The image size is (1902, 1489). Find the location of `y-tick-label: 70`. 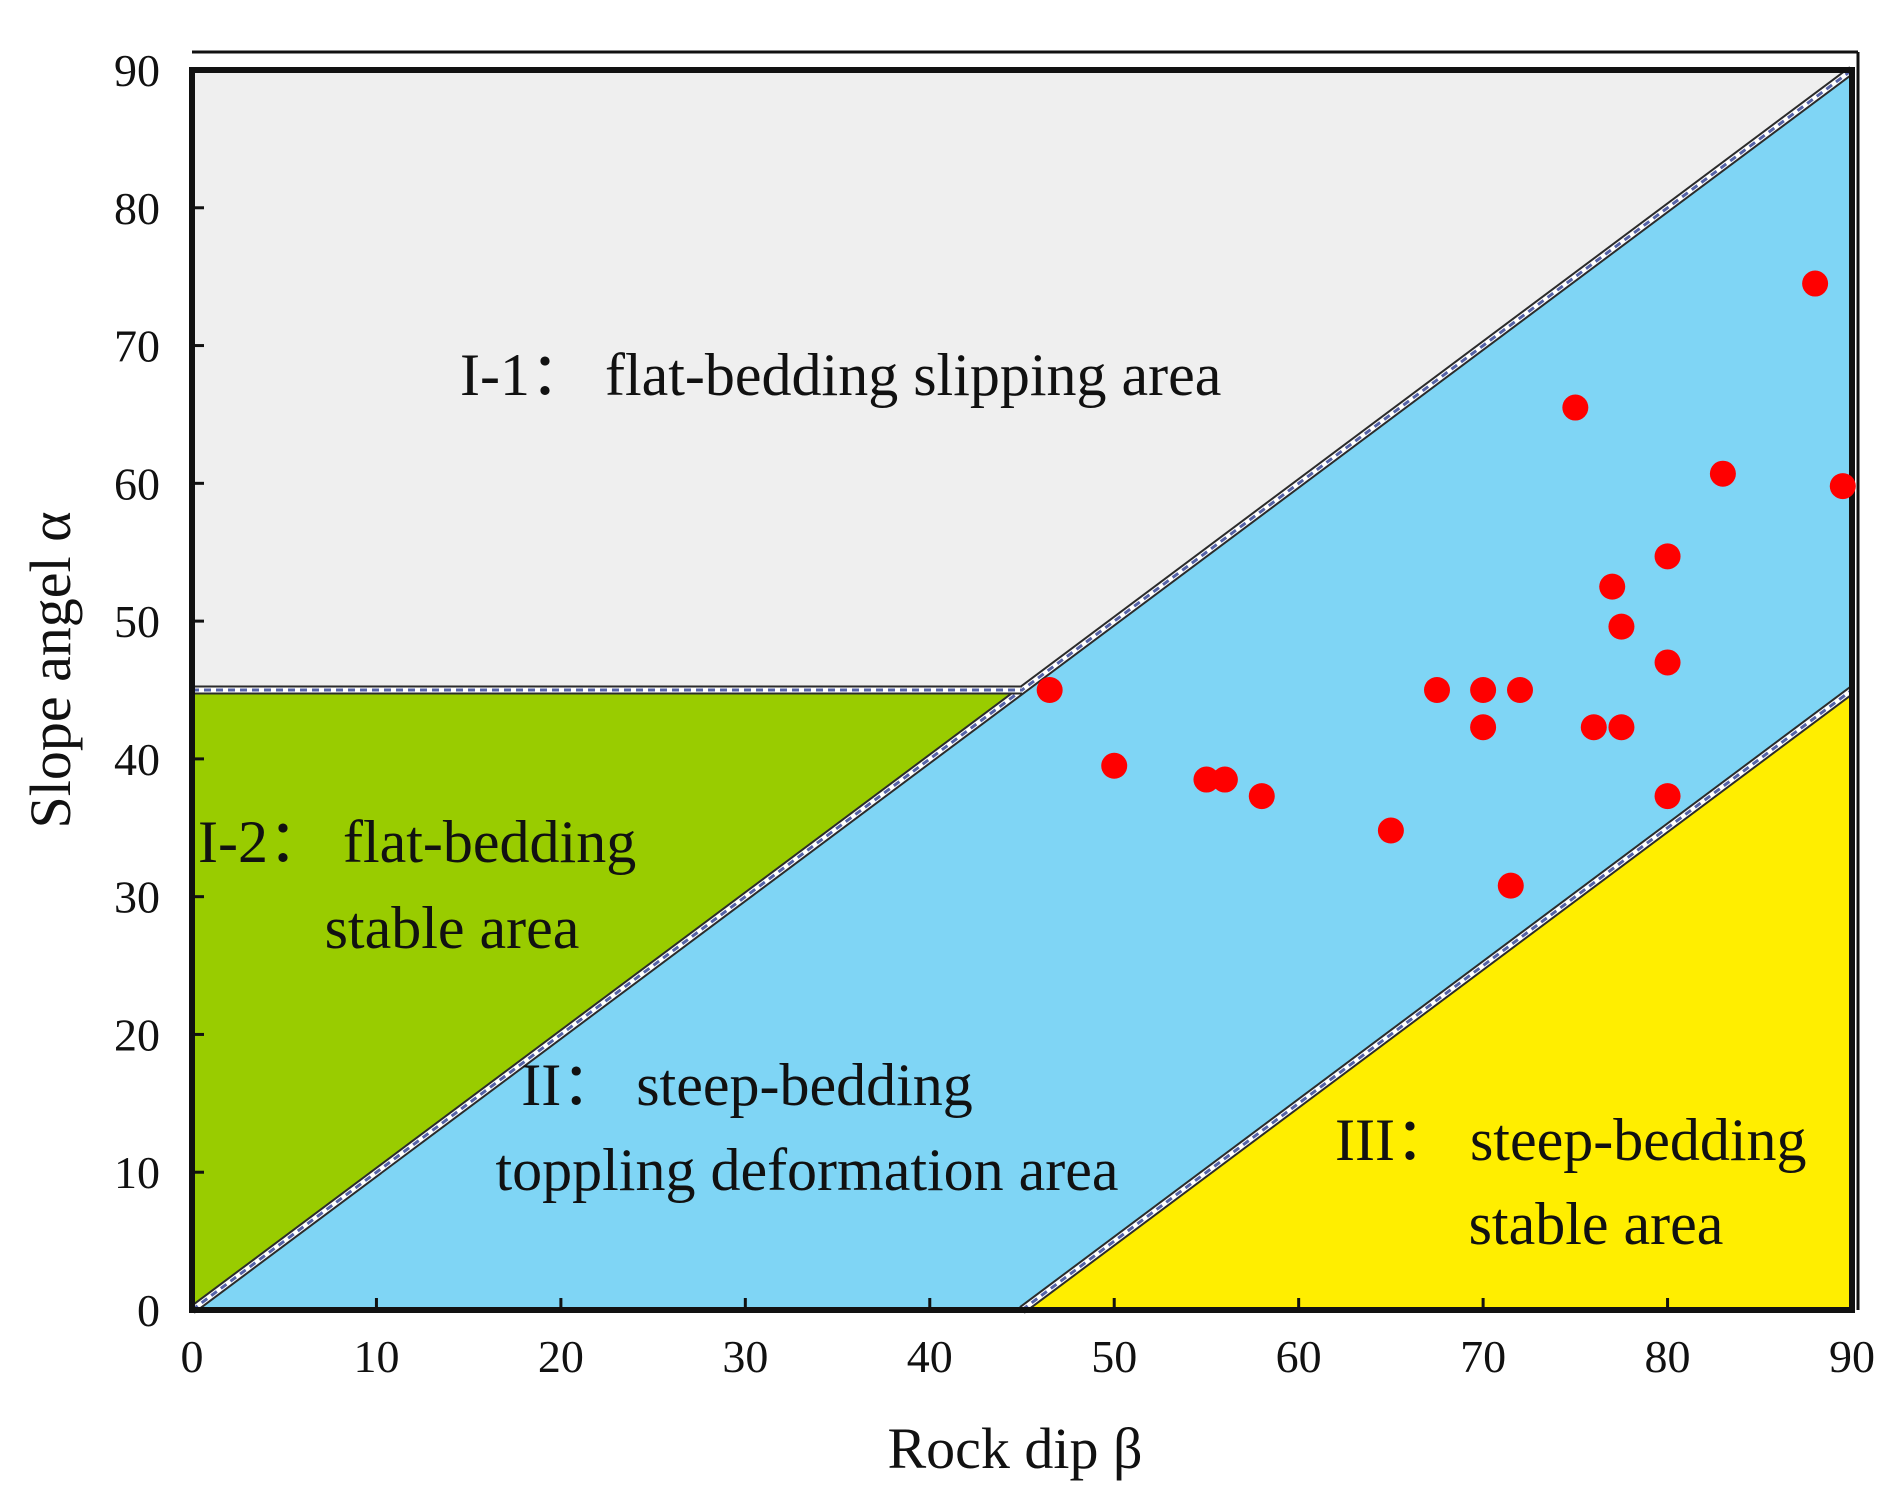

y-tick-label: 70 is located at coordinates (137, 346).